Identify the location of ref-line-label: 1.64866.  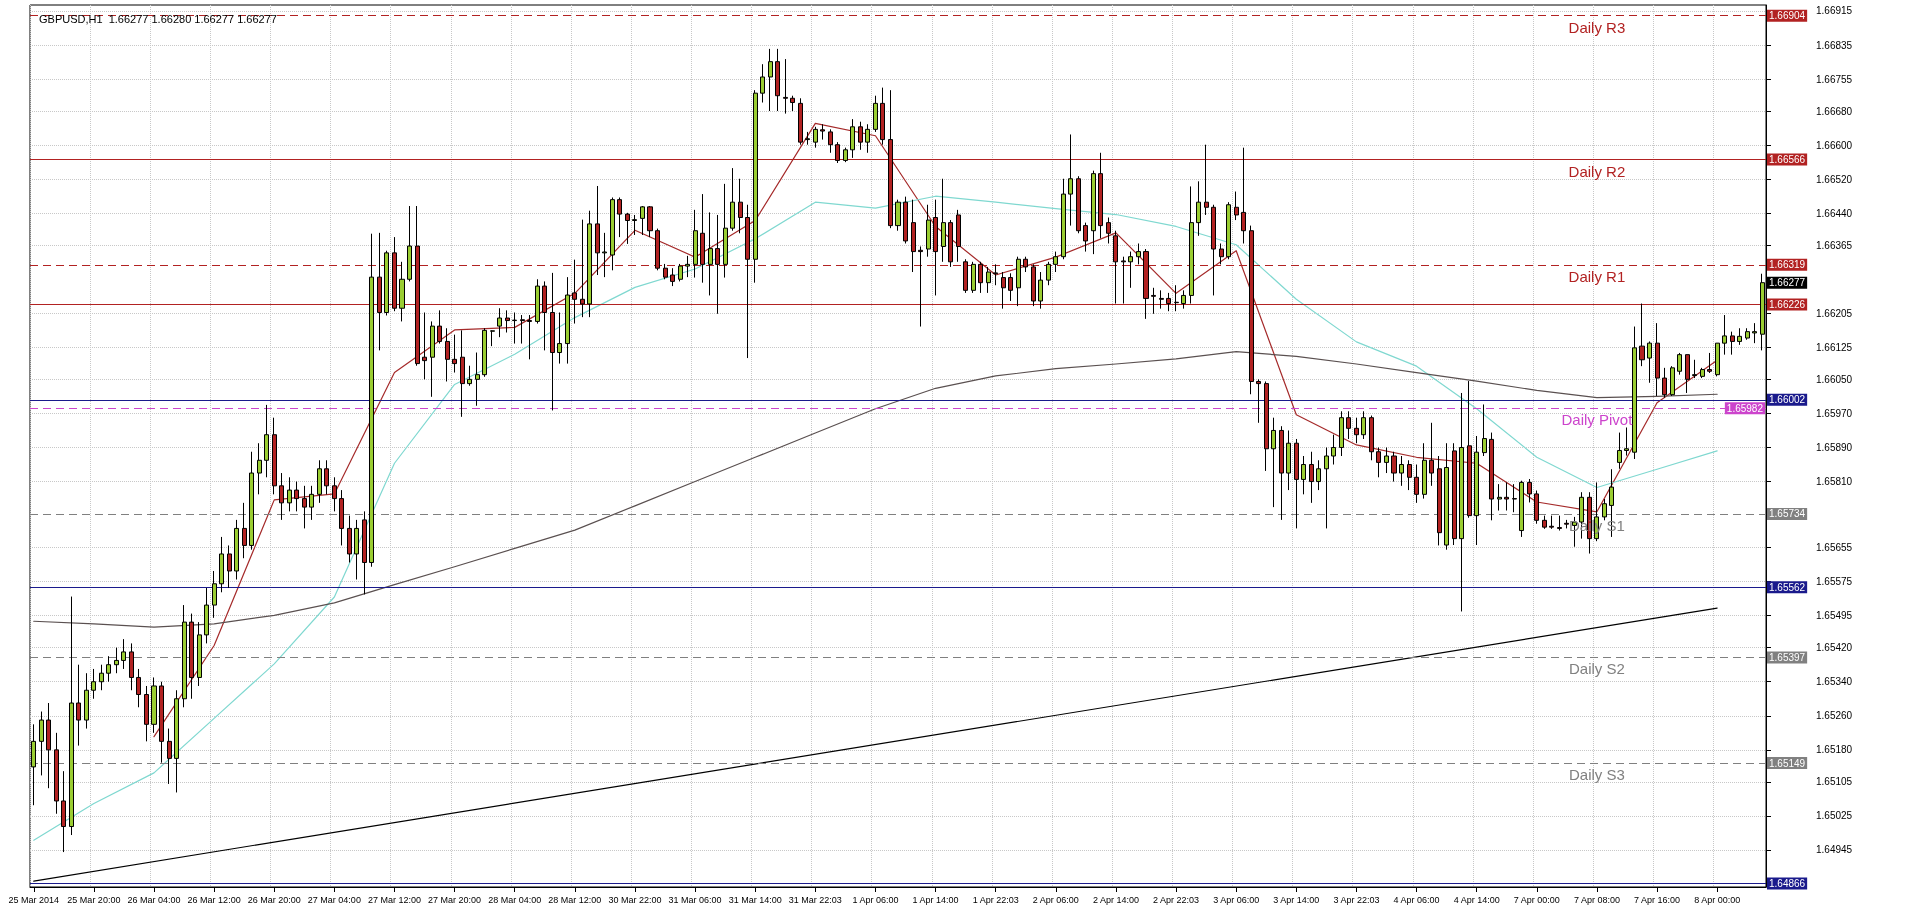
(1787, 884).